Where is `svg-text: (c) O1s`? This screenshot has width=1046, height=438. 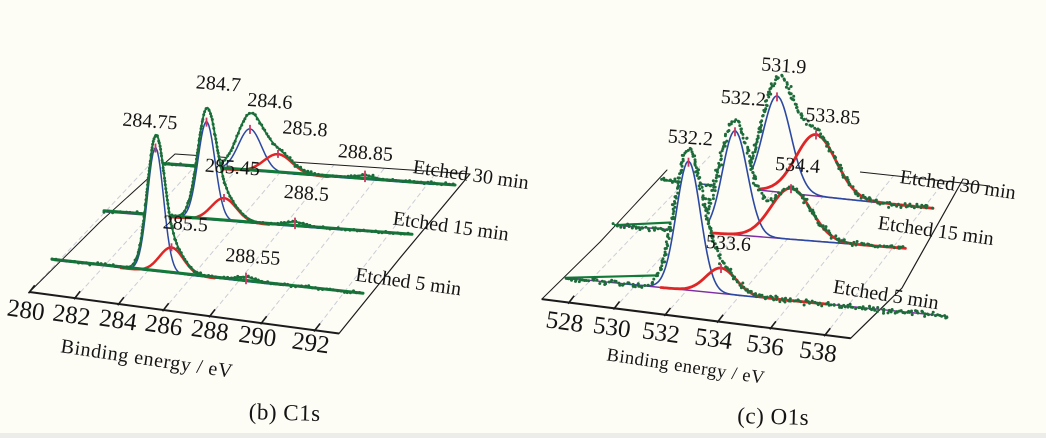 svg-text: (c) O1s is located at coordinates (773, 416).